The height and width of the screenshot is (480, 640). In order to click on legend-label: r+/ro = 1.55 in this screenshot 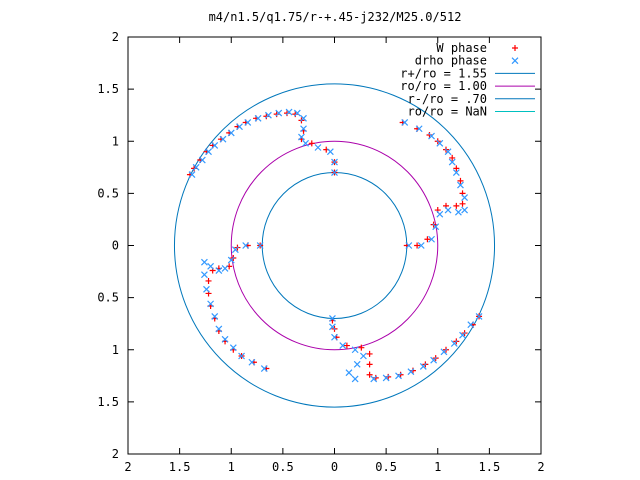, I will do `click(443, 73)`.